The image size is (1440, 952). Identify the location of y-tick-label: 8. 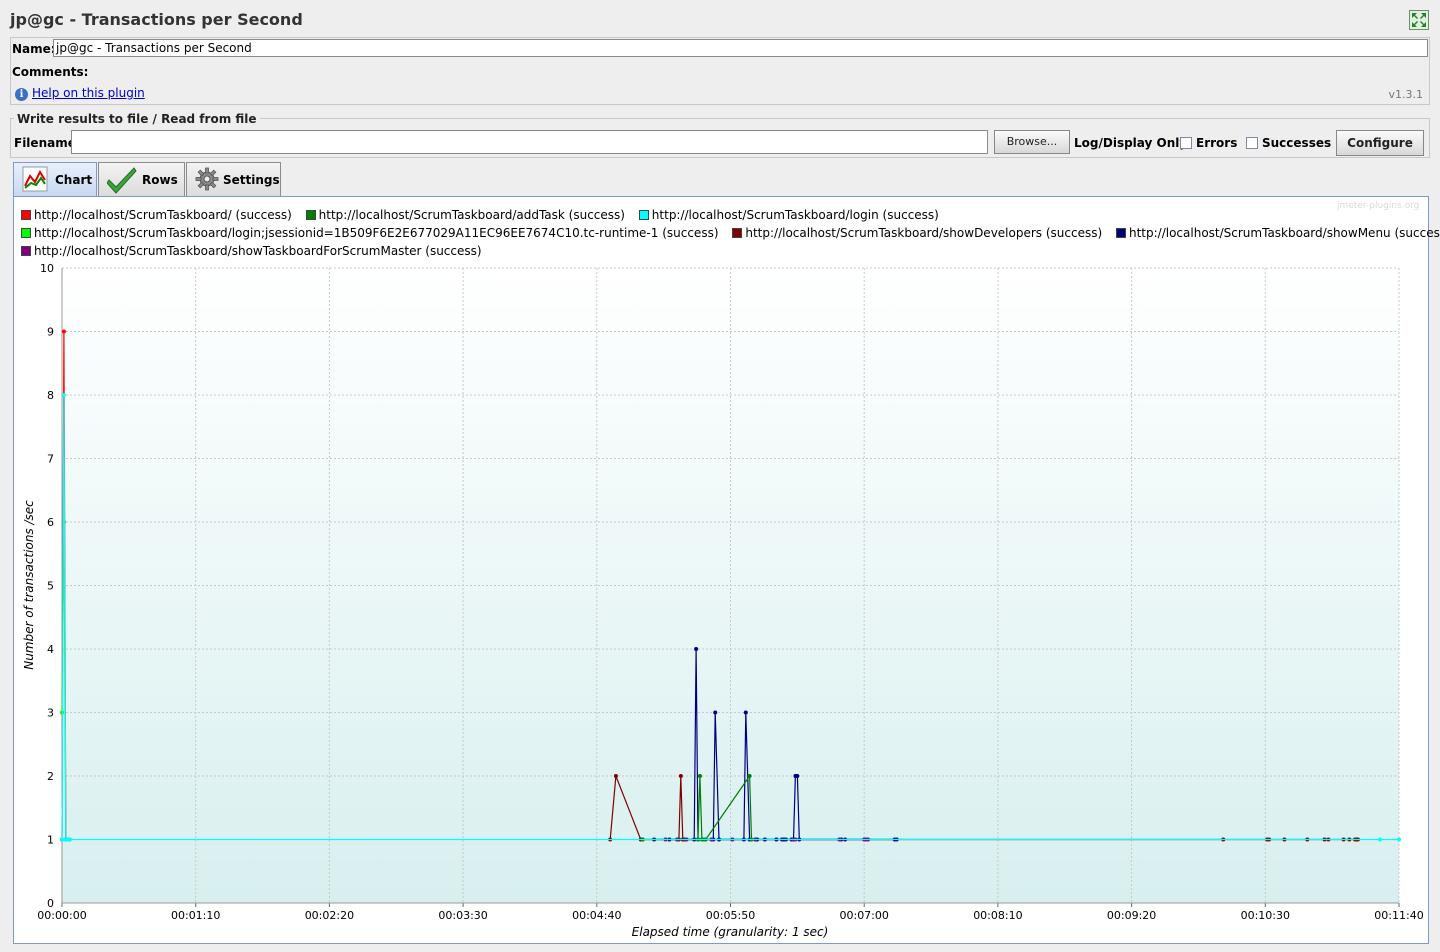
(50, 395).